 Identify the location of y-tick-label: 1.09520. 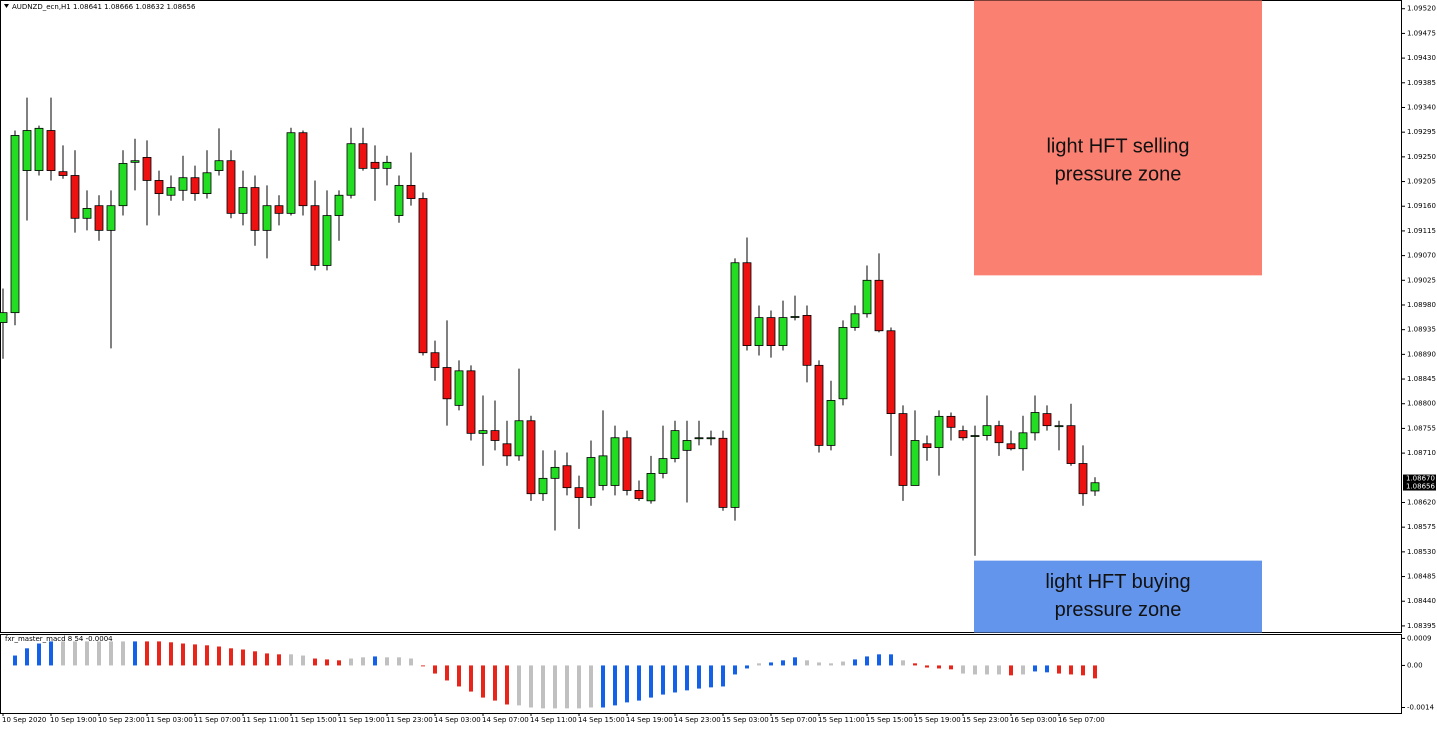
(1421, 9).